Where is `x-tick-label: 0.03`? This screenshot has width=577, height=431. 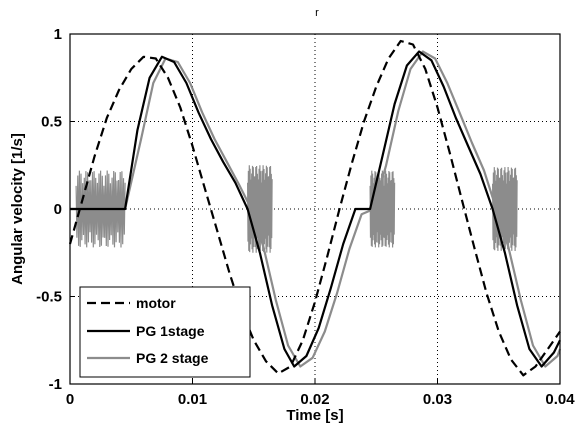 x-tick-label: 0.03 is located at coordinates (437, 399).